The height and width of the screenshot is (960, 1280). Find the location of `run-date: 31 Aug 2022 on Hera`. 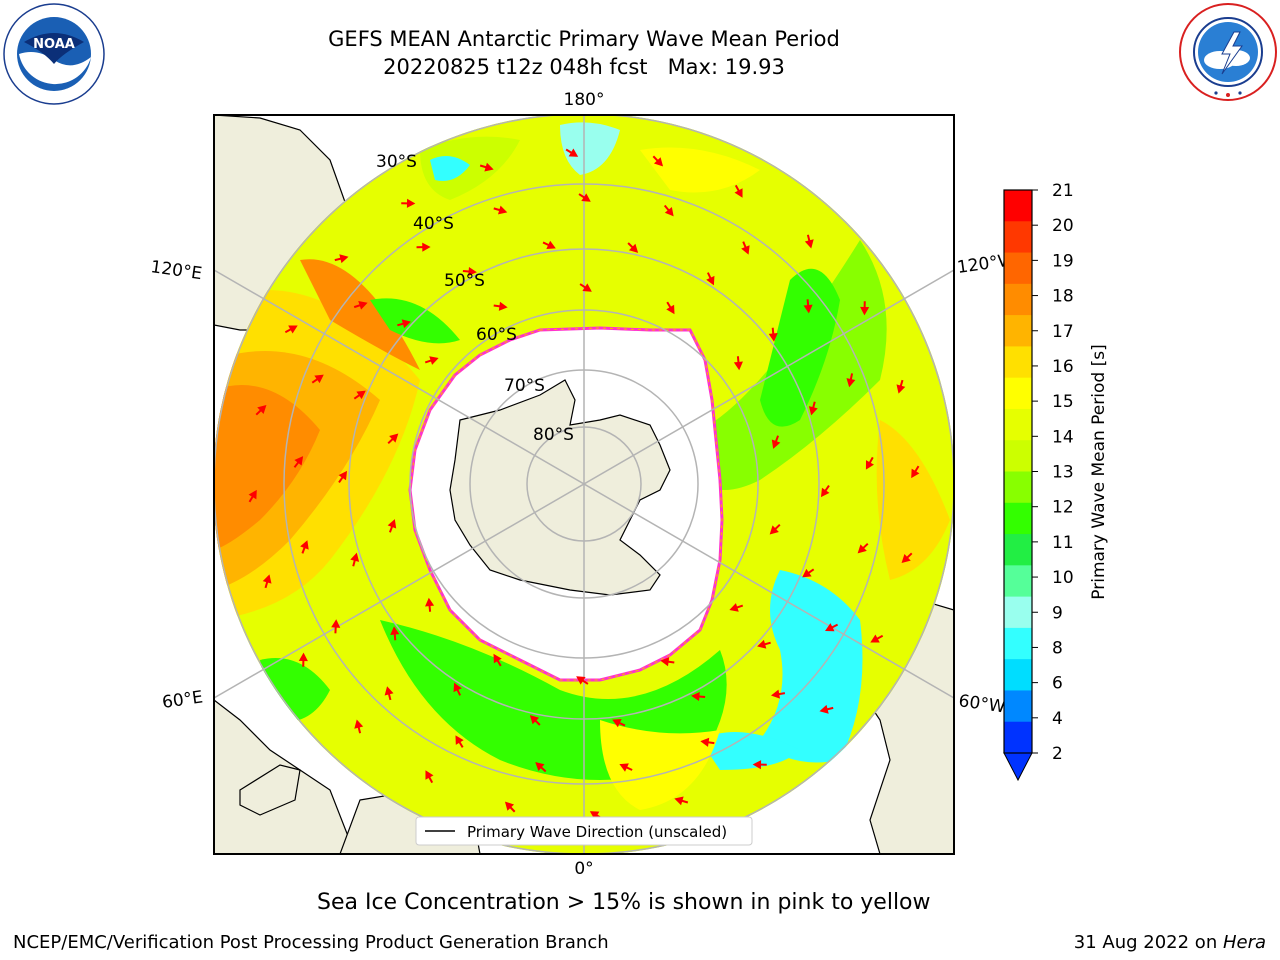

run-date: 31 Aug 2022 on Hera is located at coordinates (1170, 942).